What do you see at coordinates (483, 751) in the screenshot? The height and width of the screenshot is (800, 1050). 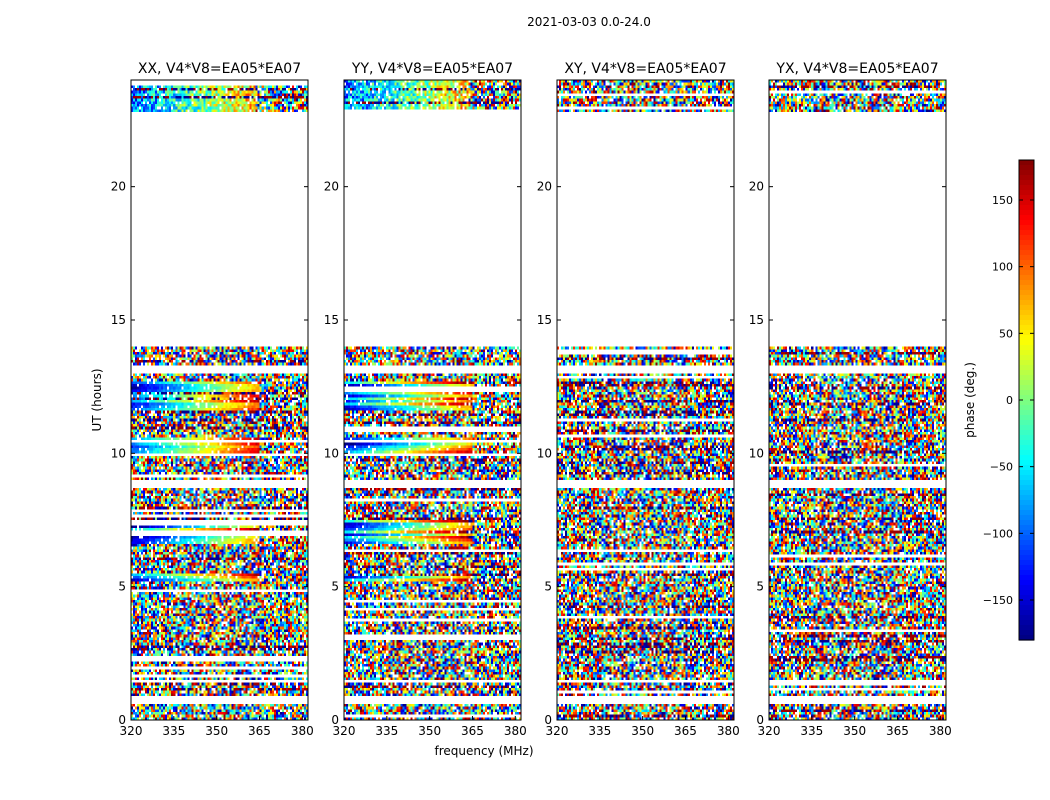 I see `shared-x-axis-label: frequency (MHz)` at bounding box center [483, 751].